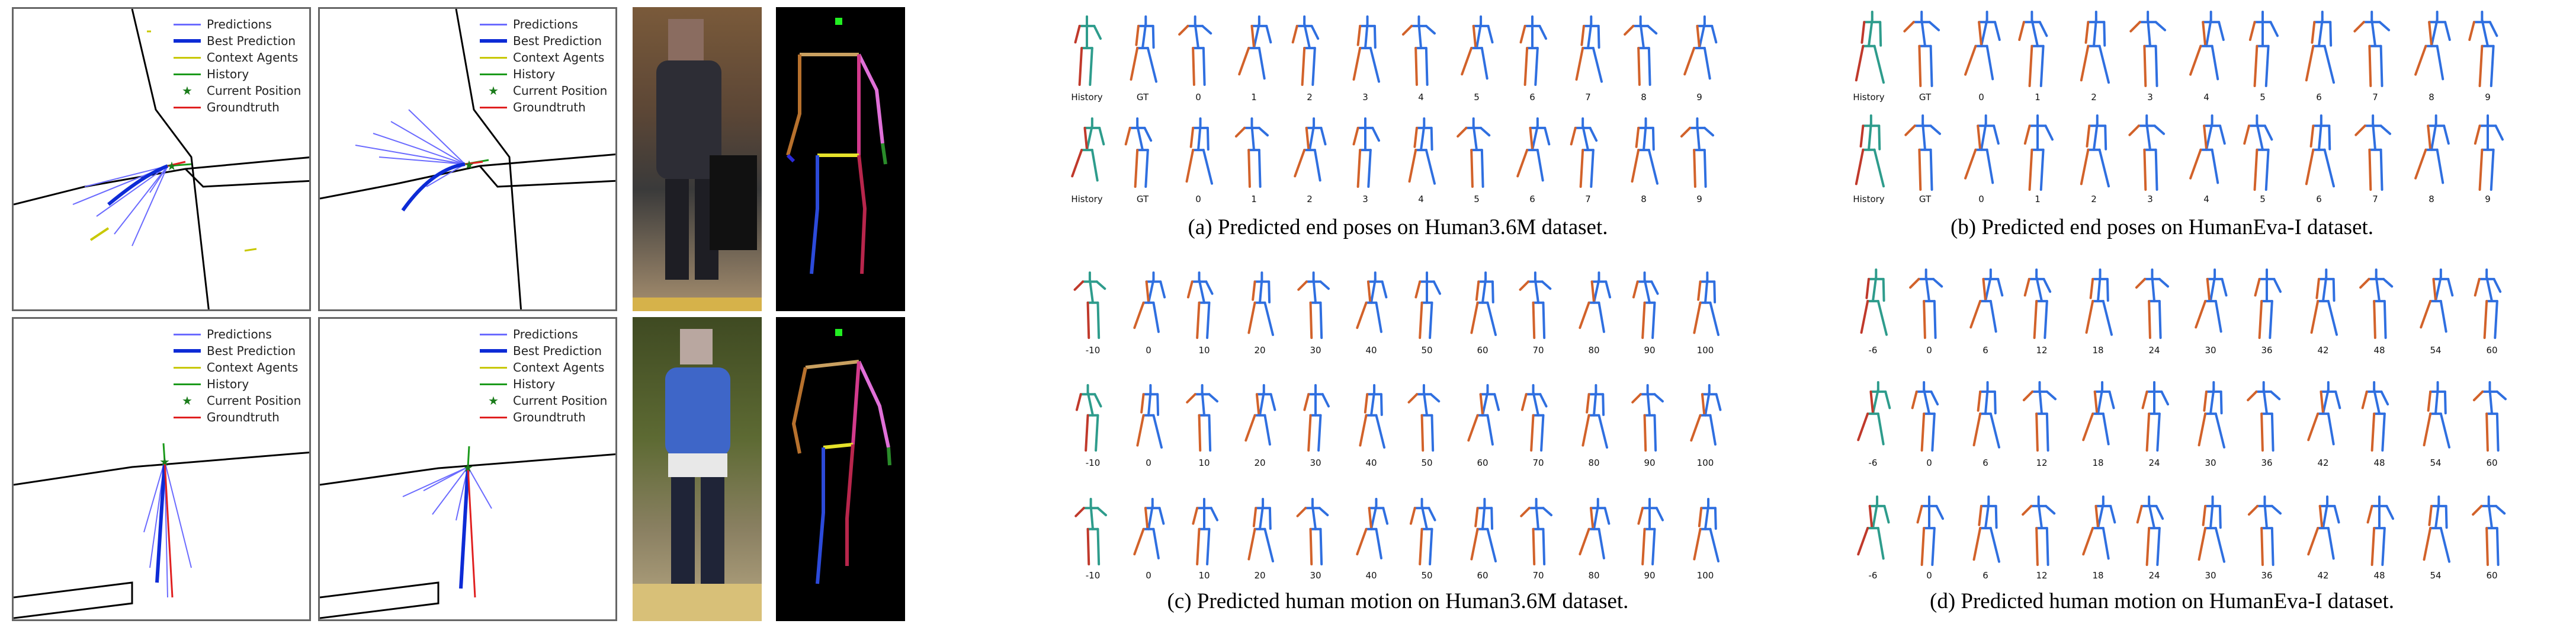 The width and height of the screenshot is (2576, 630). I want to click on pose-frame-label: 18, so click(2098, 575).